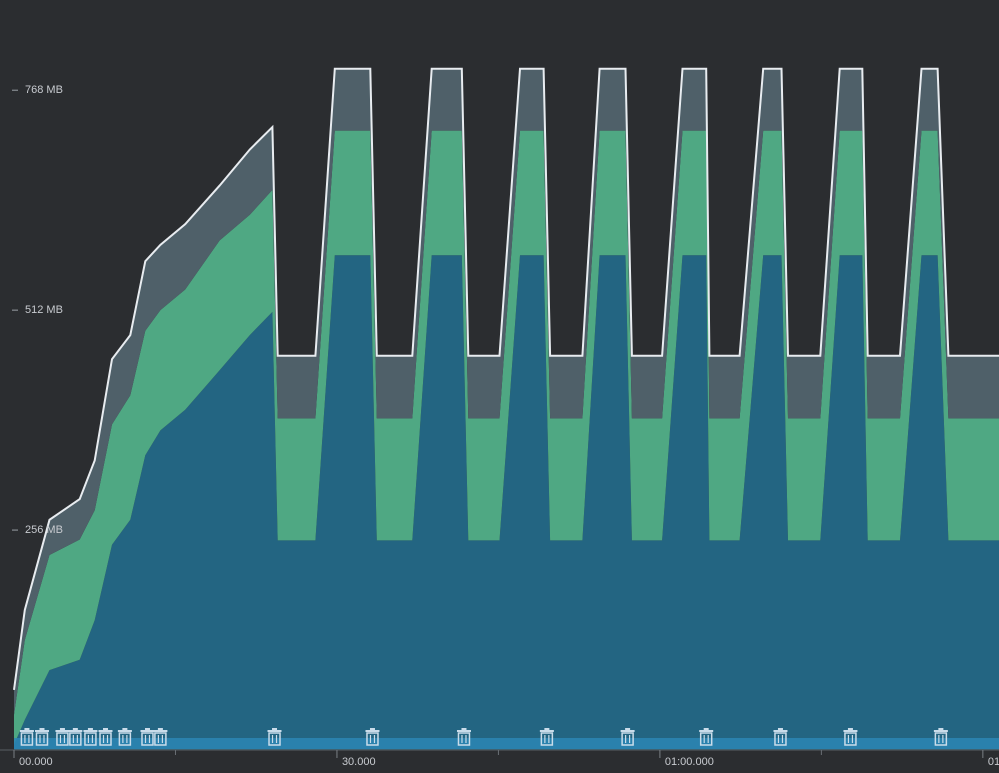  I want to click on x-tick-label: 30.000, so click(359, 762).